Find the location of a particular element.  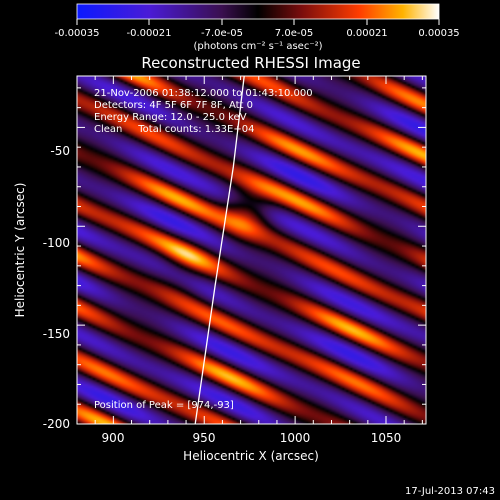

annotation-time-range: 21-Nov-2006 01:38:12.000 to 01:43:10.000 is located at coordinates (203, 93).